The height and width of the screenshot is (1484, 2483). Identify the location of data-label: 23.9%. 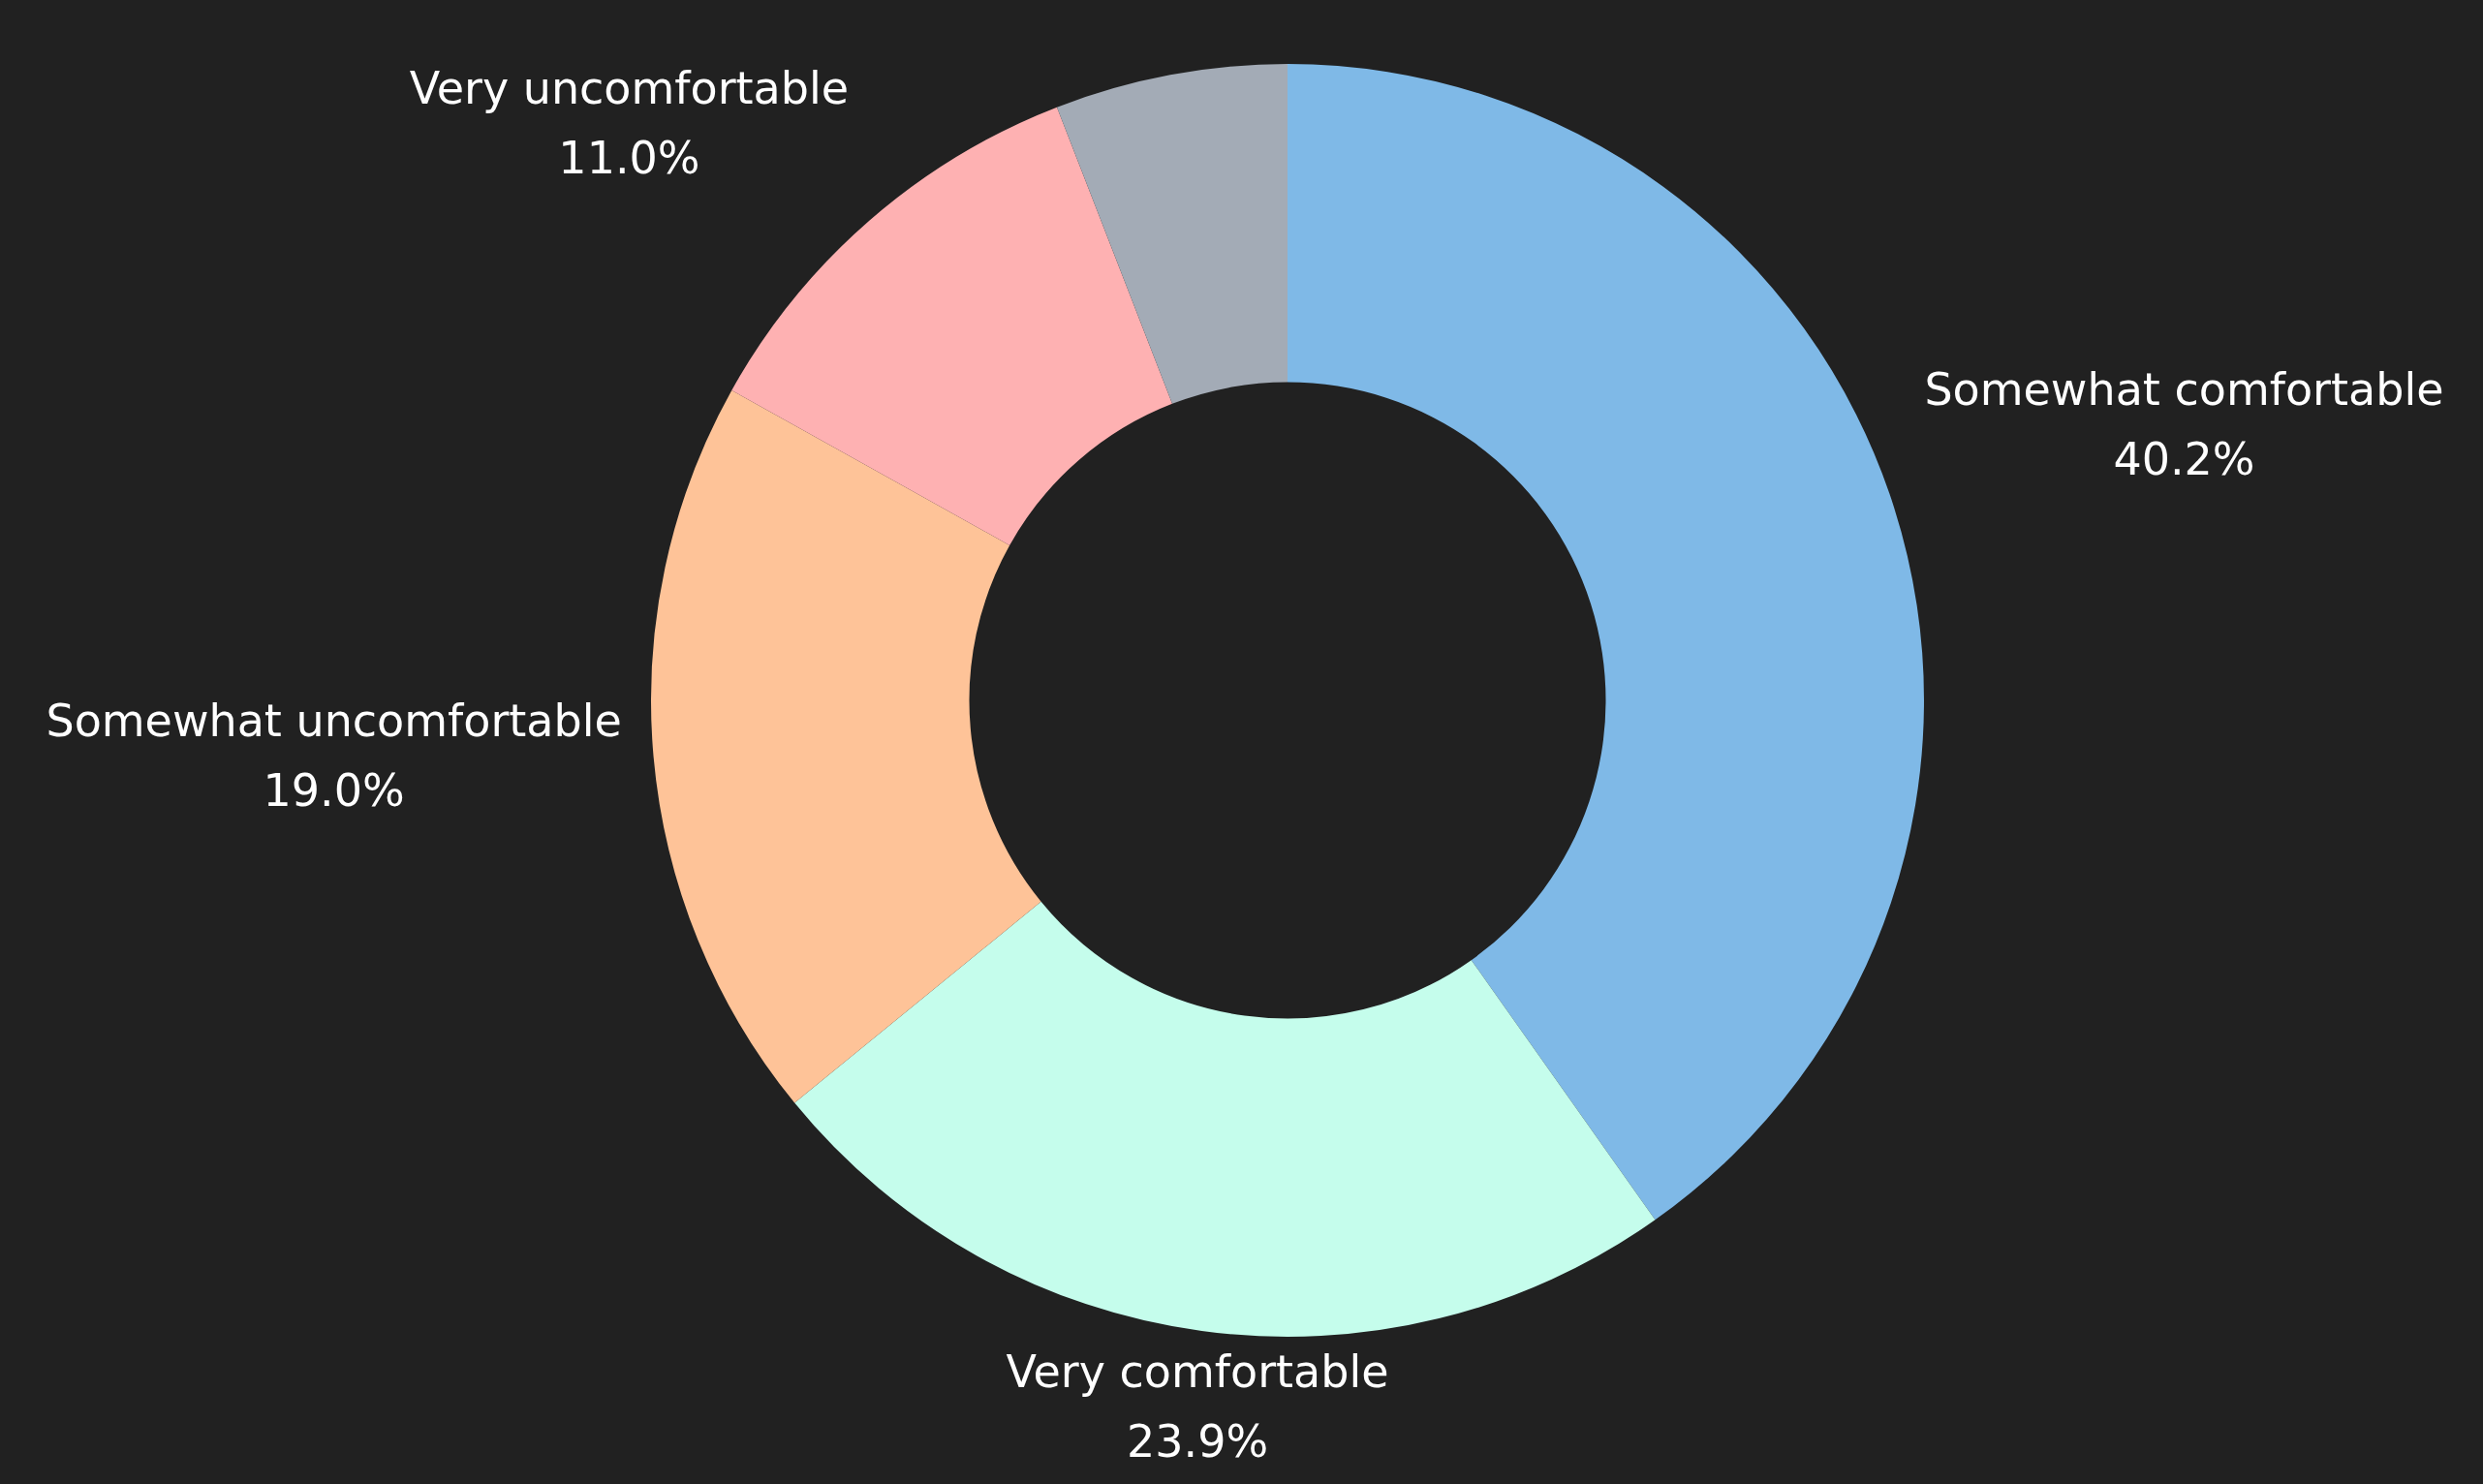
(1198, 1441).